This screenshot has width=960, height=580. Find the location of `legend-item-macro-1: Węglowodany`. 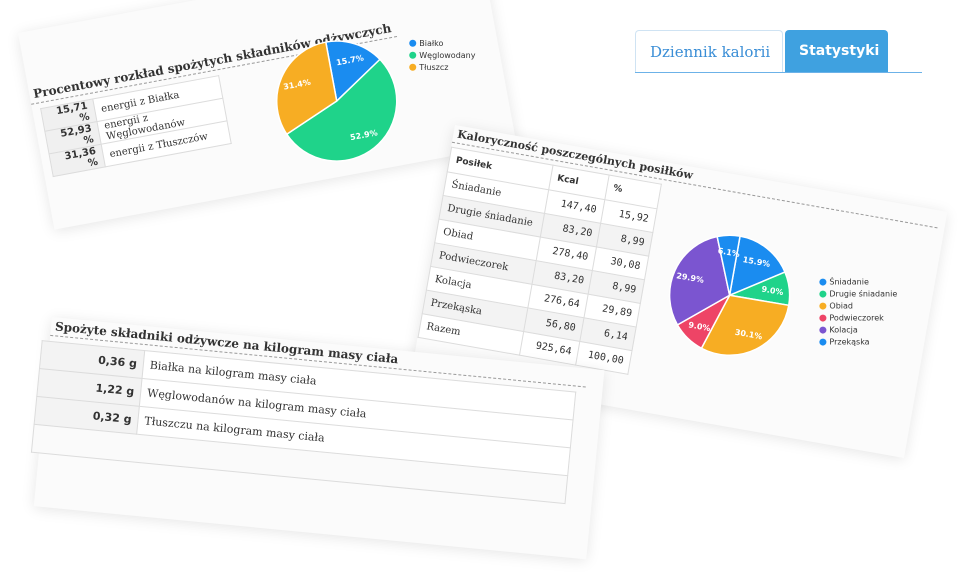

legend-item-macro-1: Węglowodany is located at coordinates (442, 55).